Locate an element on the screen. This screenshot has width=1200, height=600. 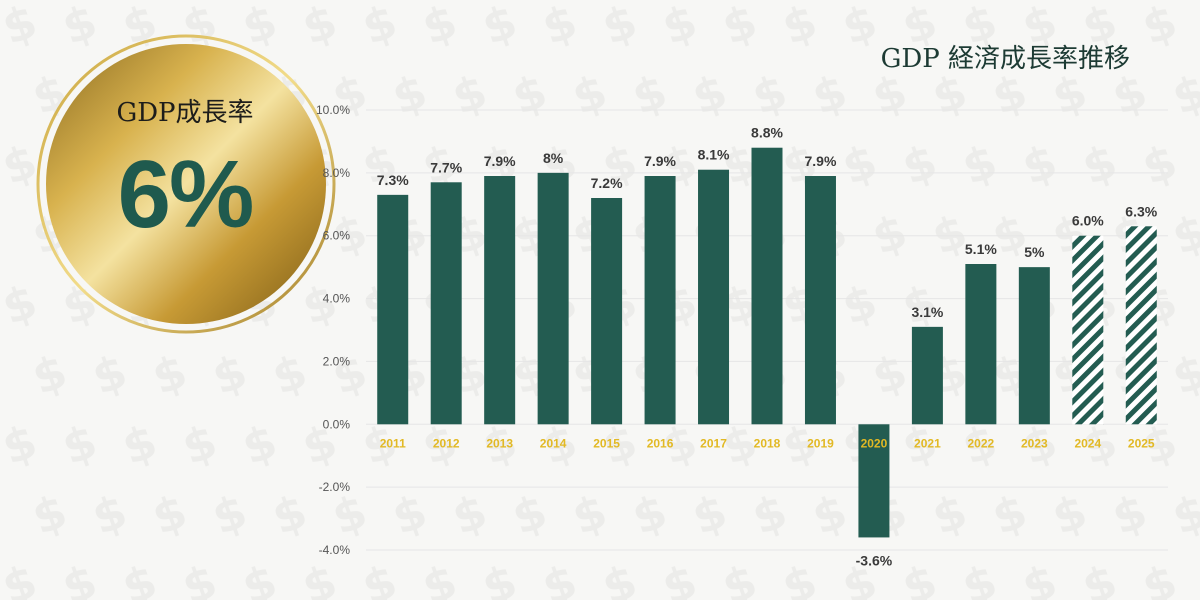
y-tick-label: 0.0% is located at coordinates (337, 424).